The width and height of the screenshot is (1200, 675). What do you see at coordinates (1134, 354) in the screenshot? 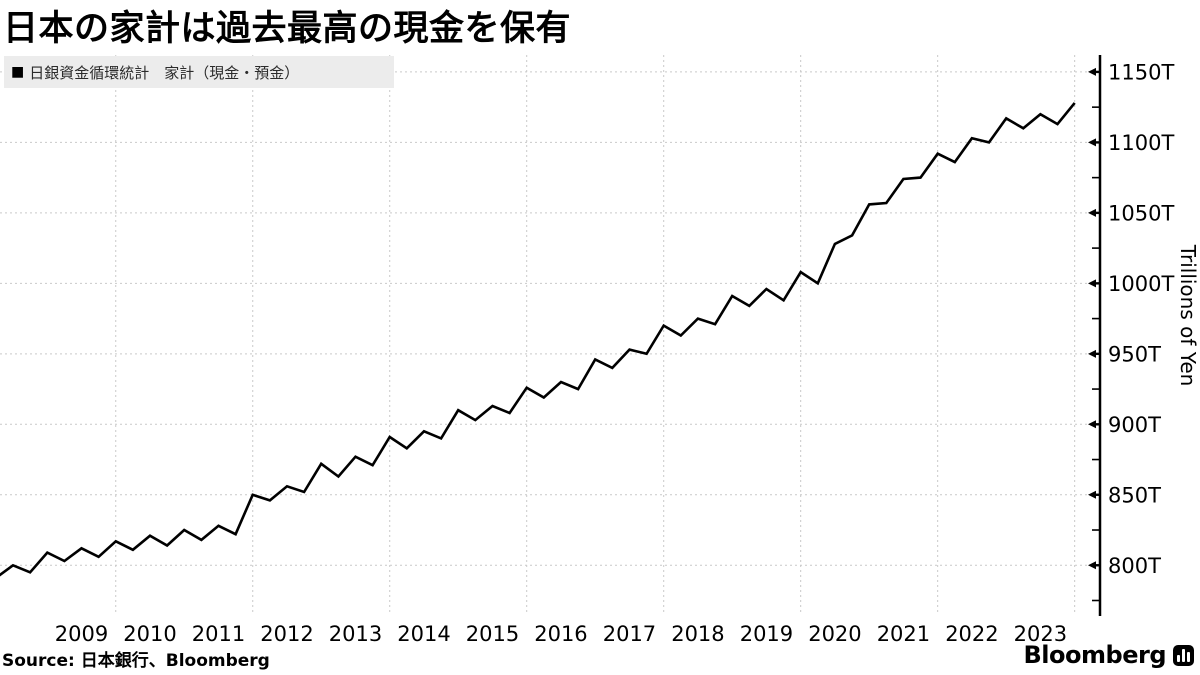
I see `y-tick-label: 950T` at bounding box center [1134, 354].